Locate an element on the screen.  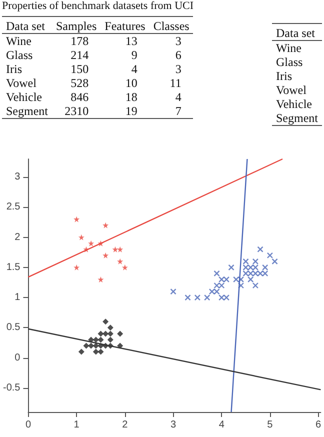
text: 13 is located at coordinates (131, 41).